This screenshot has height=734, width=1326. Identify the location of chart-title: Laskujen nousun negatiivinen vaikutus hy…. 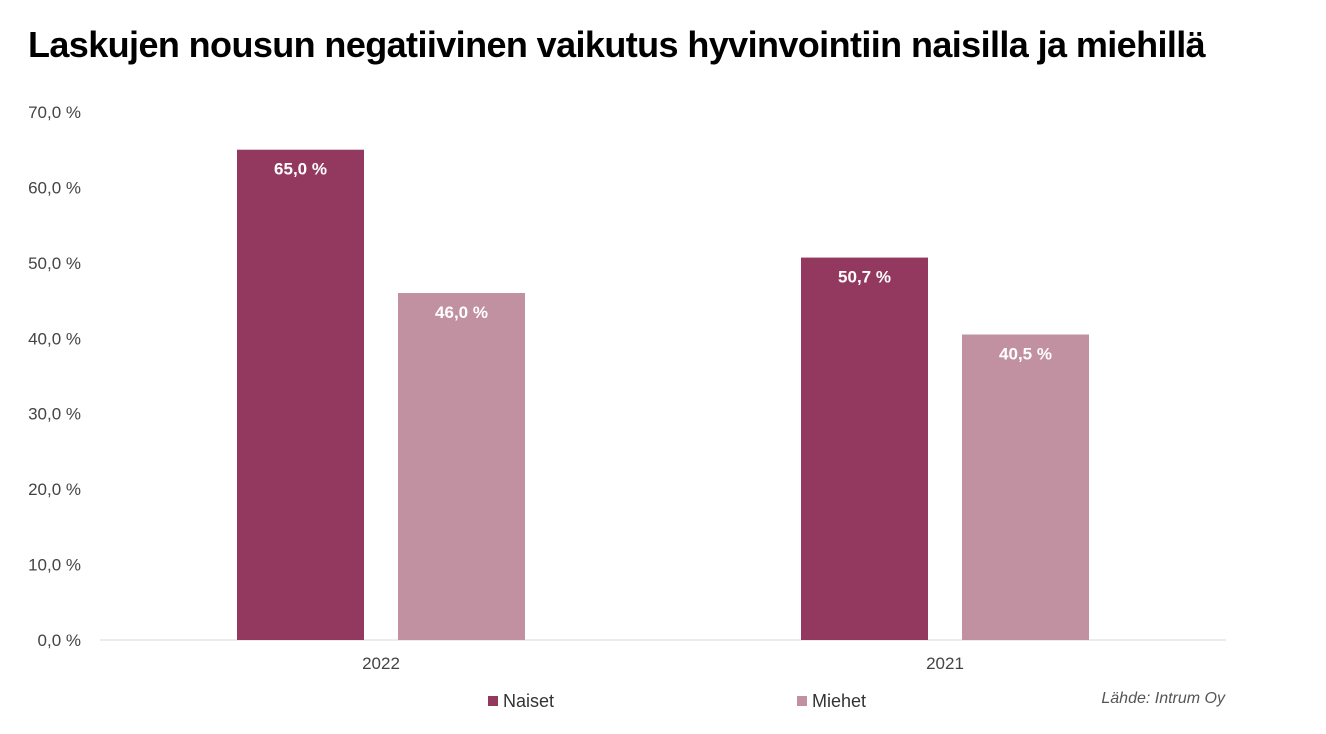
(617, 44).